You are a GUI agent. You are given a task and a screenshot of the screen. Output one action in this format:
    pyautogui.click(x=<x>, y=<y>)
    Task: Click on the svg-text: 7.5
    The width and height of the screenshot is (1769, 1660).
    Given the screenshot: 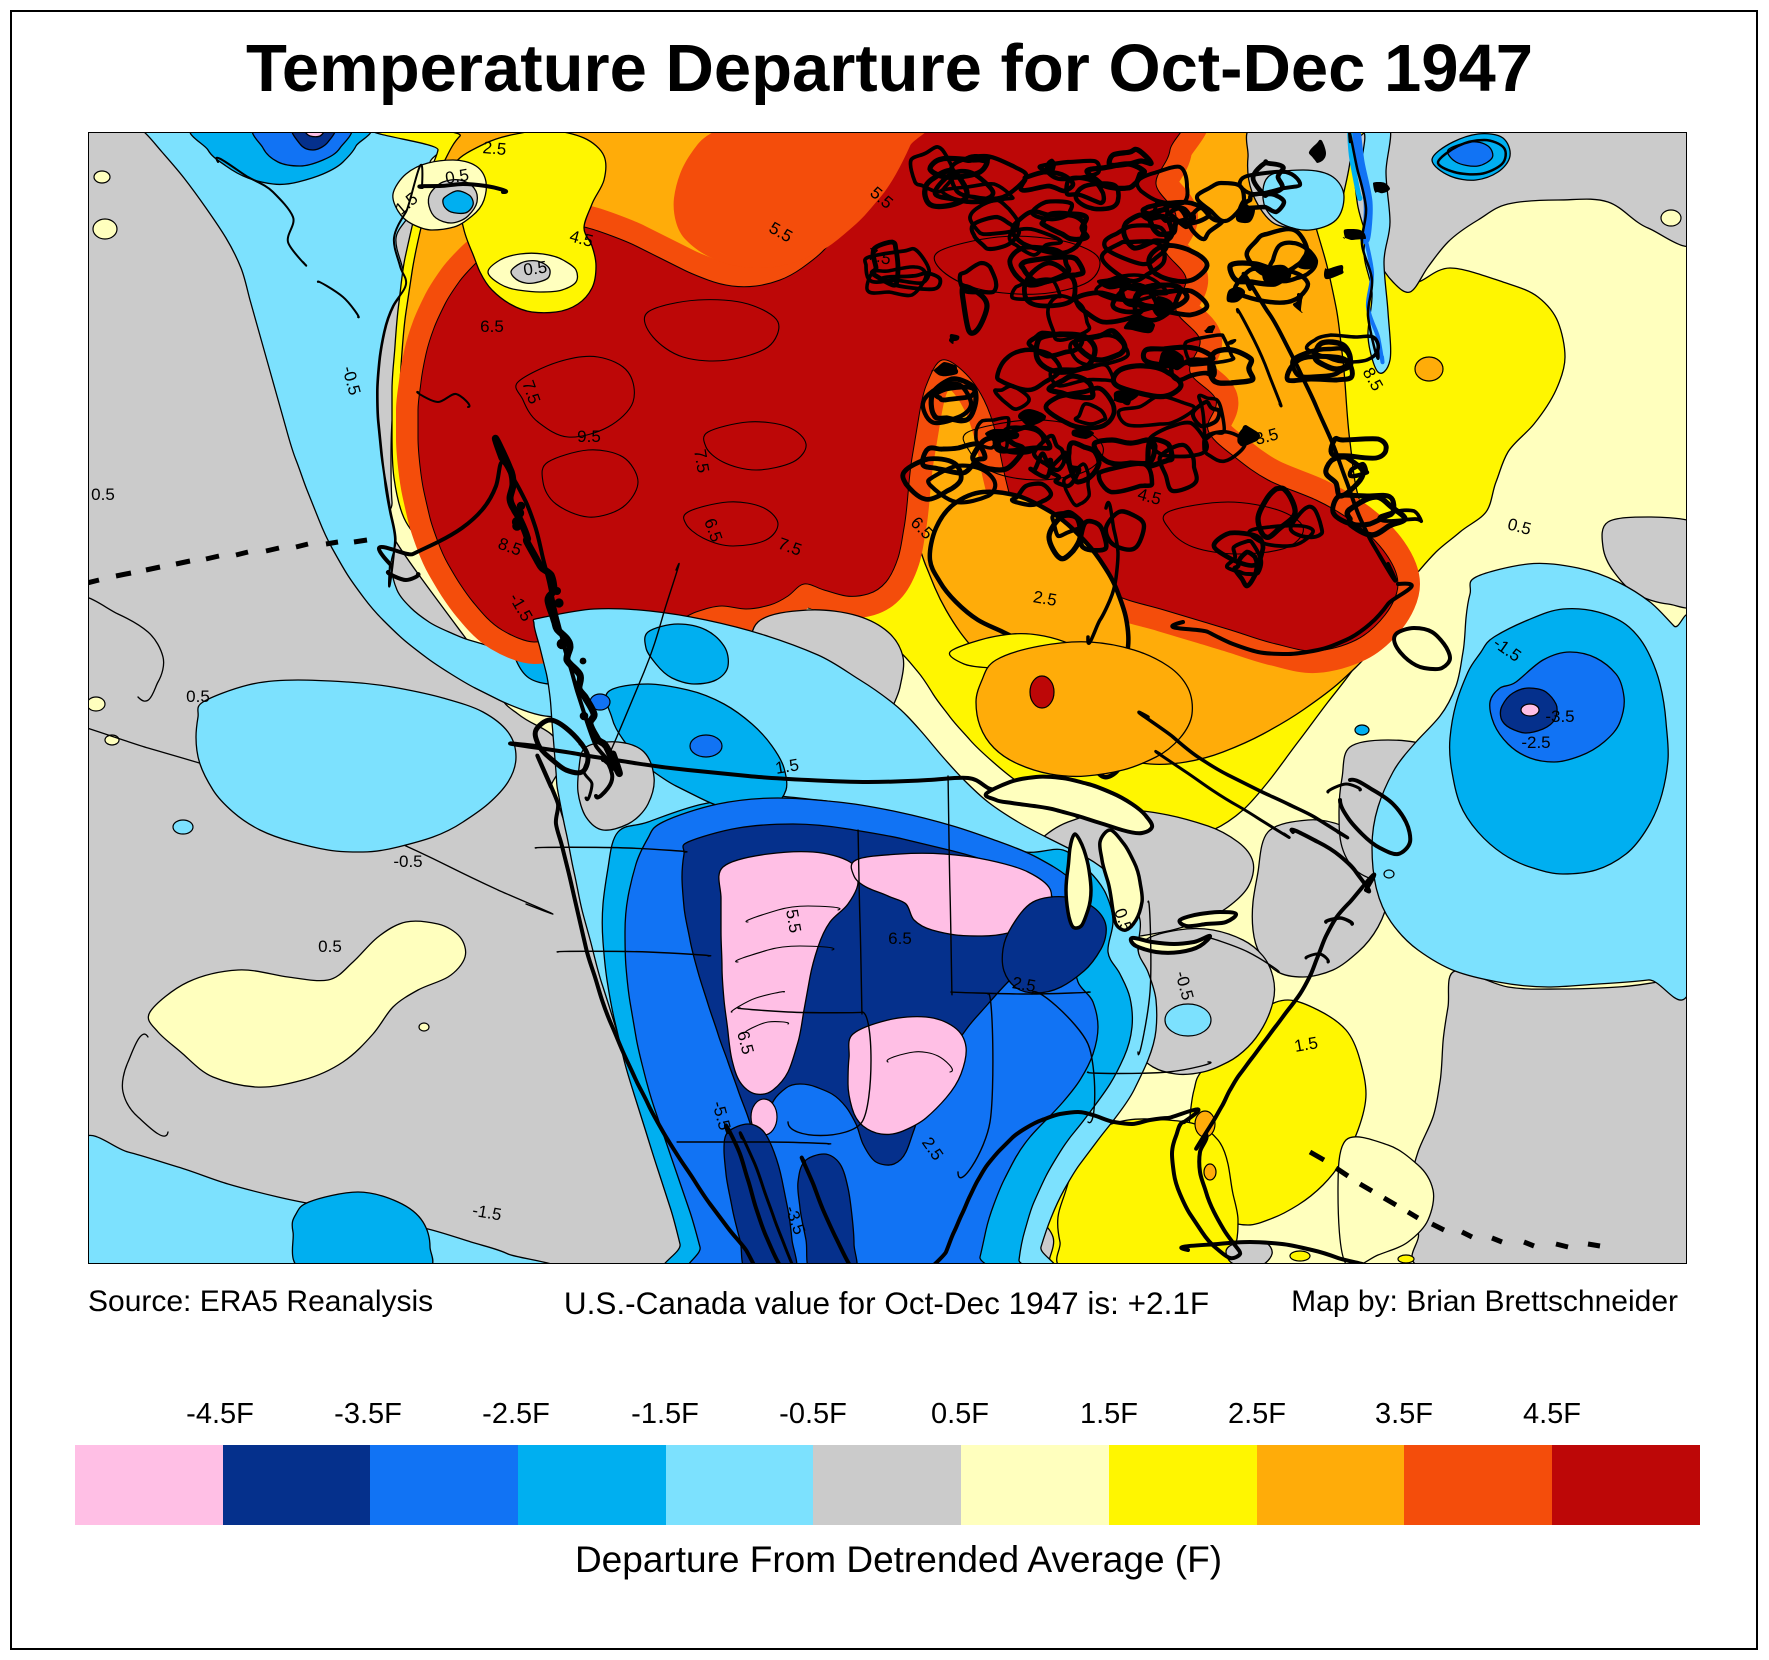 What is the action you would take?
    pyautogui.click(x=701, y=461)
    